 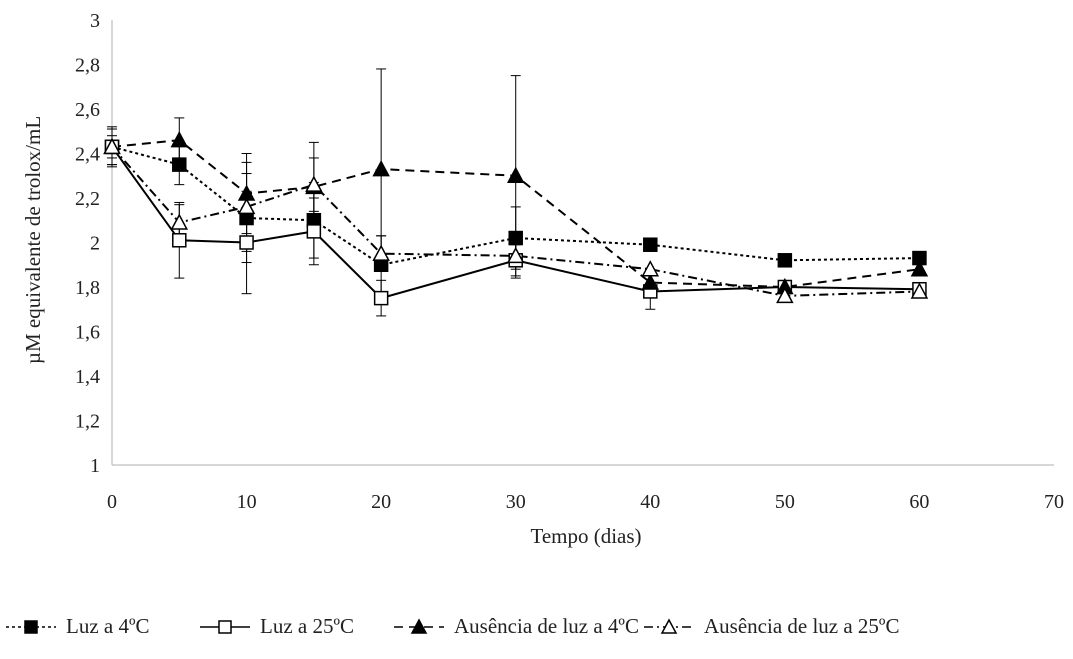 What do you see at coordinates (87, 155) in the screenshot?
I see `y-tick-label: 2,4` at bounding box center [87, 155].